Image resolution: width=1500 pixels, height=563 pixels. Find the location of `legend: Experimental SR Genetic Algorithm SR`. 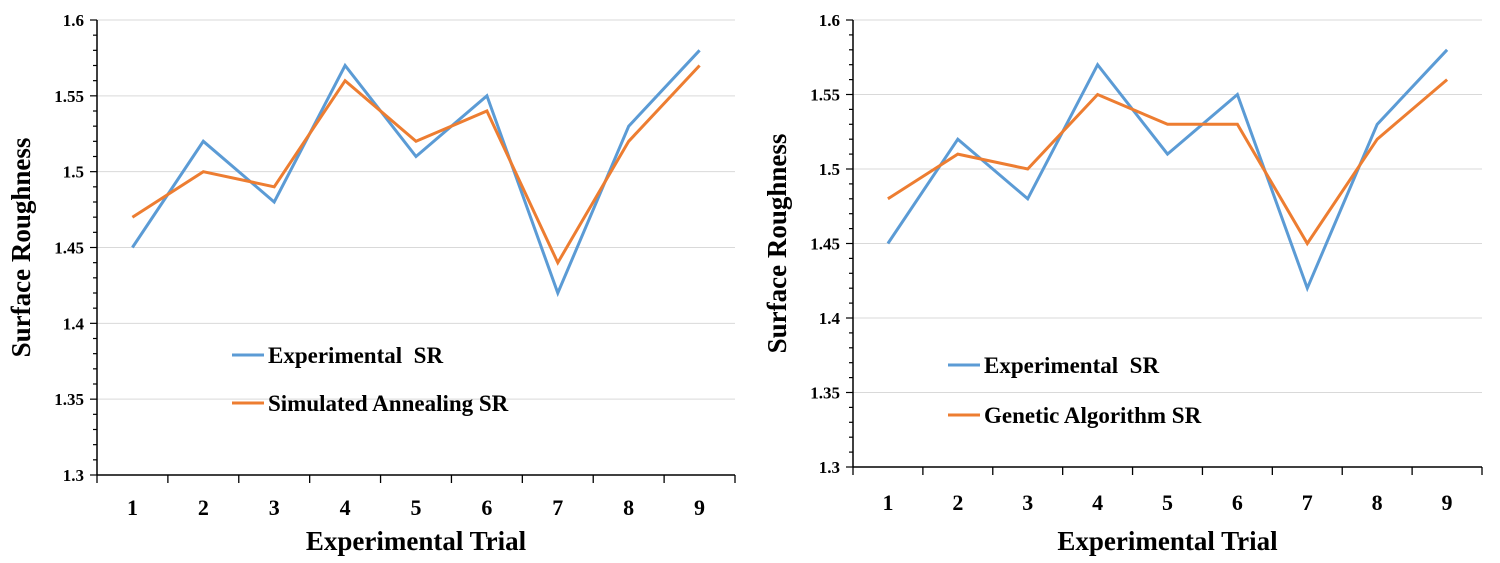

legend: Experimental SR Genetic Algorithm SR is located at coordinates (1075, 390).